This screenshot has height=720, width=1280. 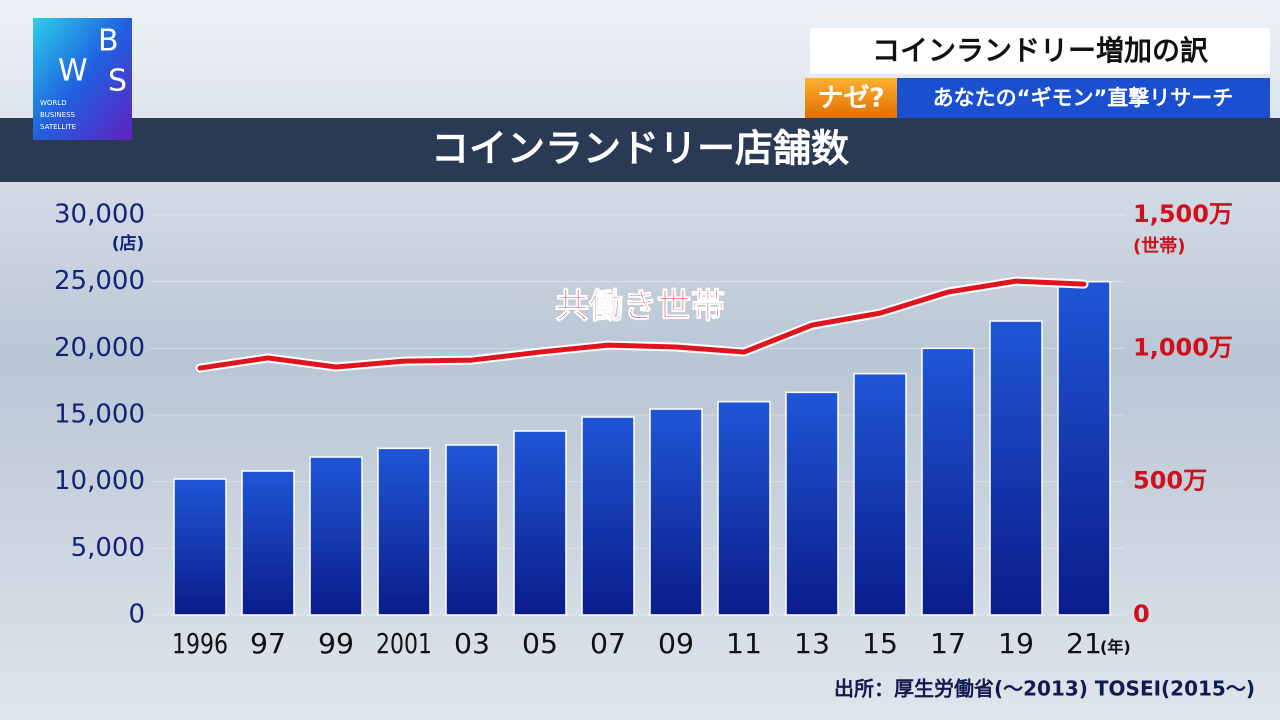 What do you see at coordinates (1170, 481) in the screenshot?
I see `y2-tick-label: 500万` at bounding box center [1170, 481].